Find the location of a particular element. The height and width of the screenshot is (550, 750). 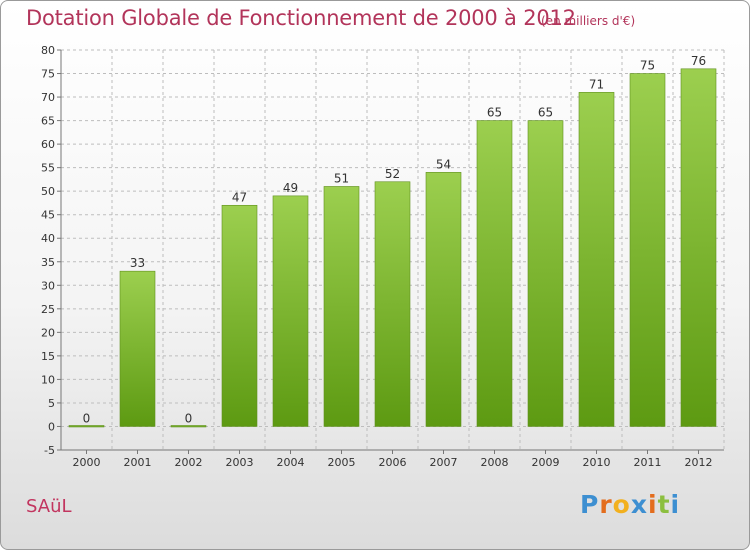

data-label-2009: 65 is located at coordinates (545, 113).